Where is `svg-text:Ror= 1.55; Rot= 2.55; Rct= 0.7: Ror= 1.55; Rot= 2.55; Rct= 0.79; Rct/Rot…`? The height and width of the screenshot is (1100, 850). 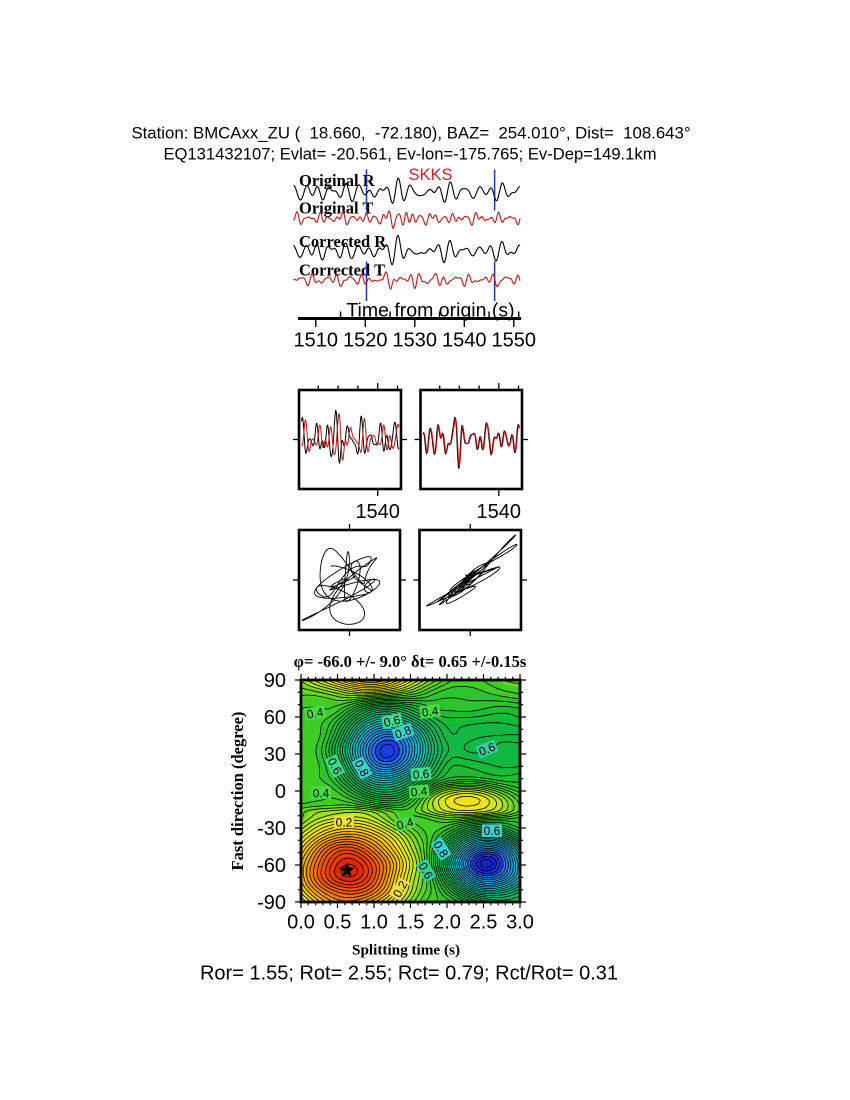 svg-text:Ror= 1.55; Rot= 2.55; Rct= 0.7: Ror= 1.55; Rot= 2.55; Rct= 0.79; Rct/Rot… is located at coordinates (409, 974).